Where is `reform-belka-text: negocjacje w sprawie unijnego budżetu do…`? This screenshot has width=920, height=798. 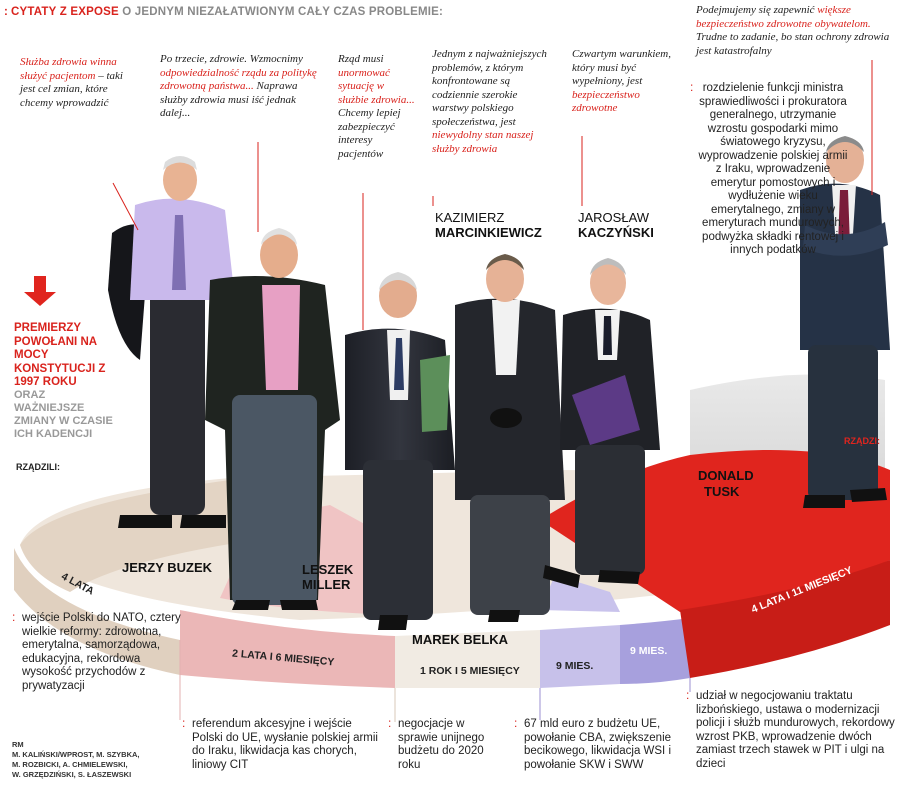 reform-belka-text: negocjacje w sprawie unijnego budżetu do… is located at coordinates (441, 744).